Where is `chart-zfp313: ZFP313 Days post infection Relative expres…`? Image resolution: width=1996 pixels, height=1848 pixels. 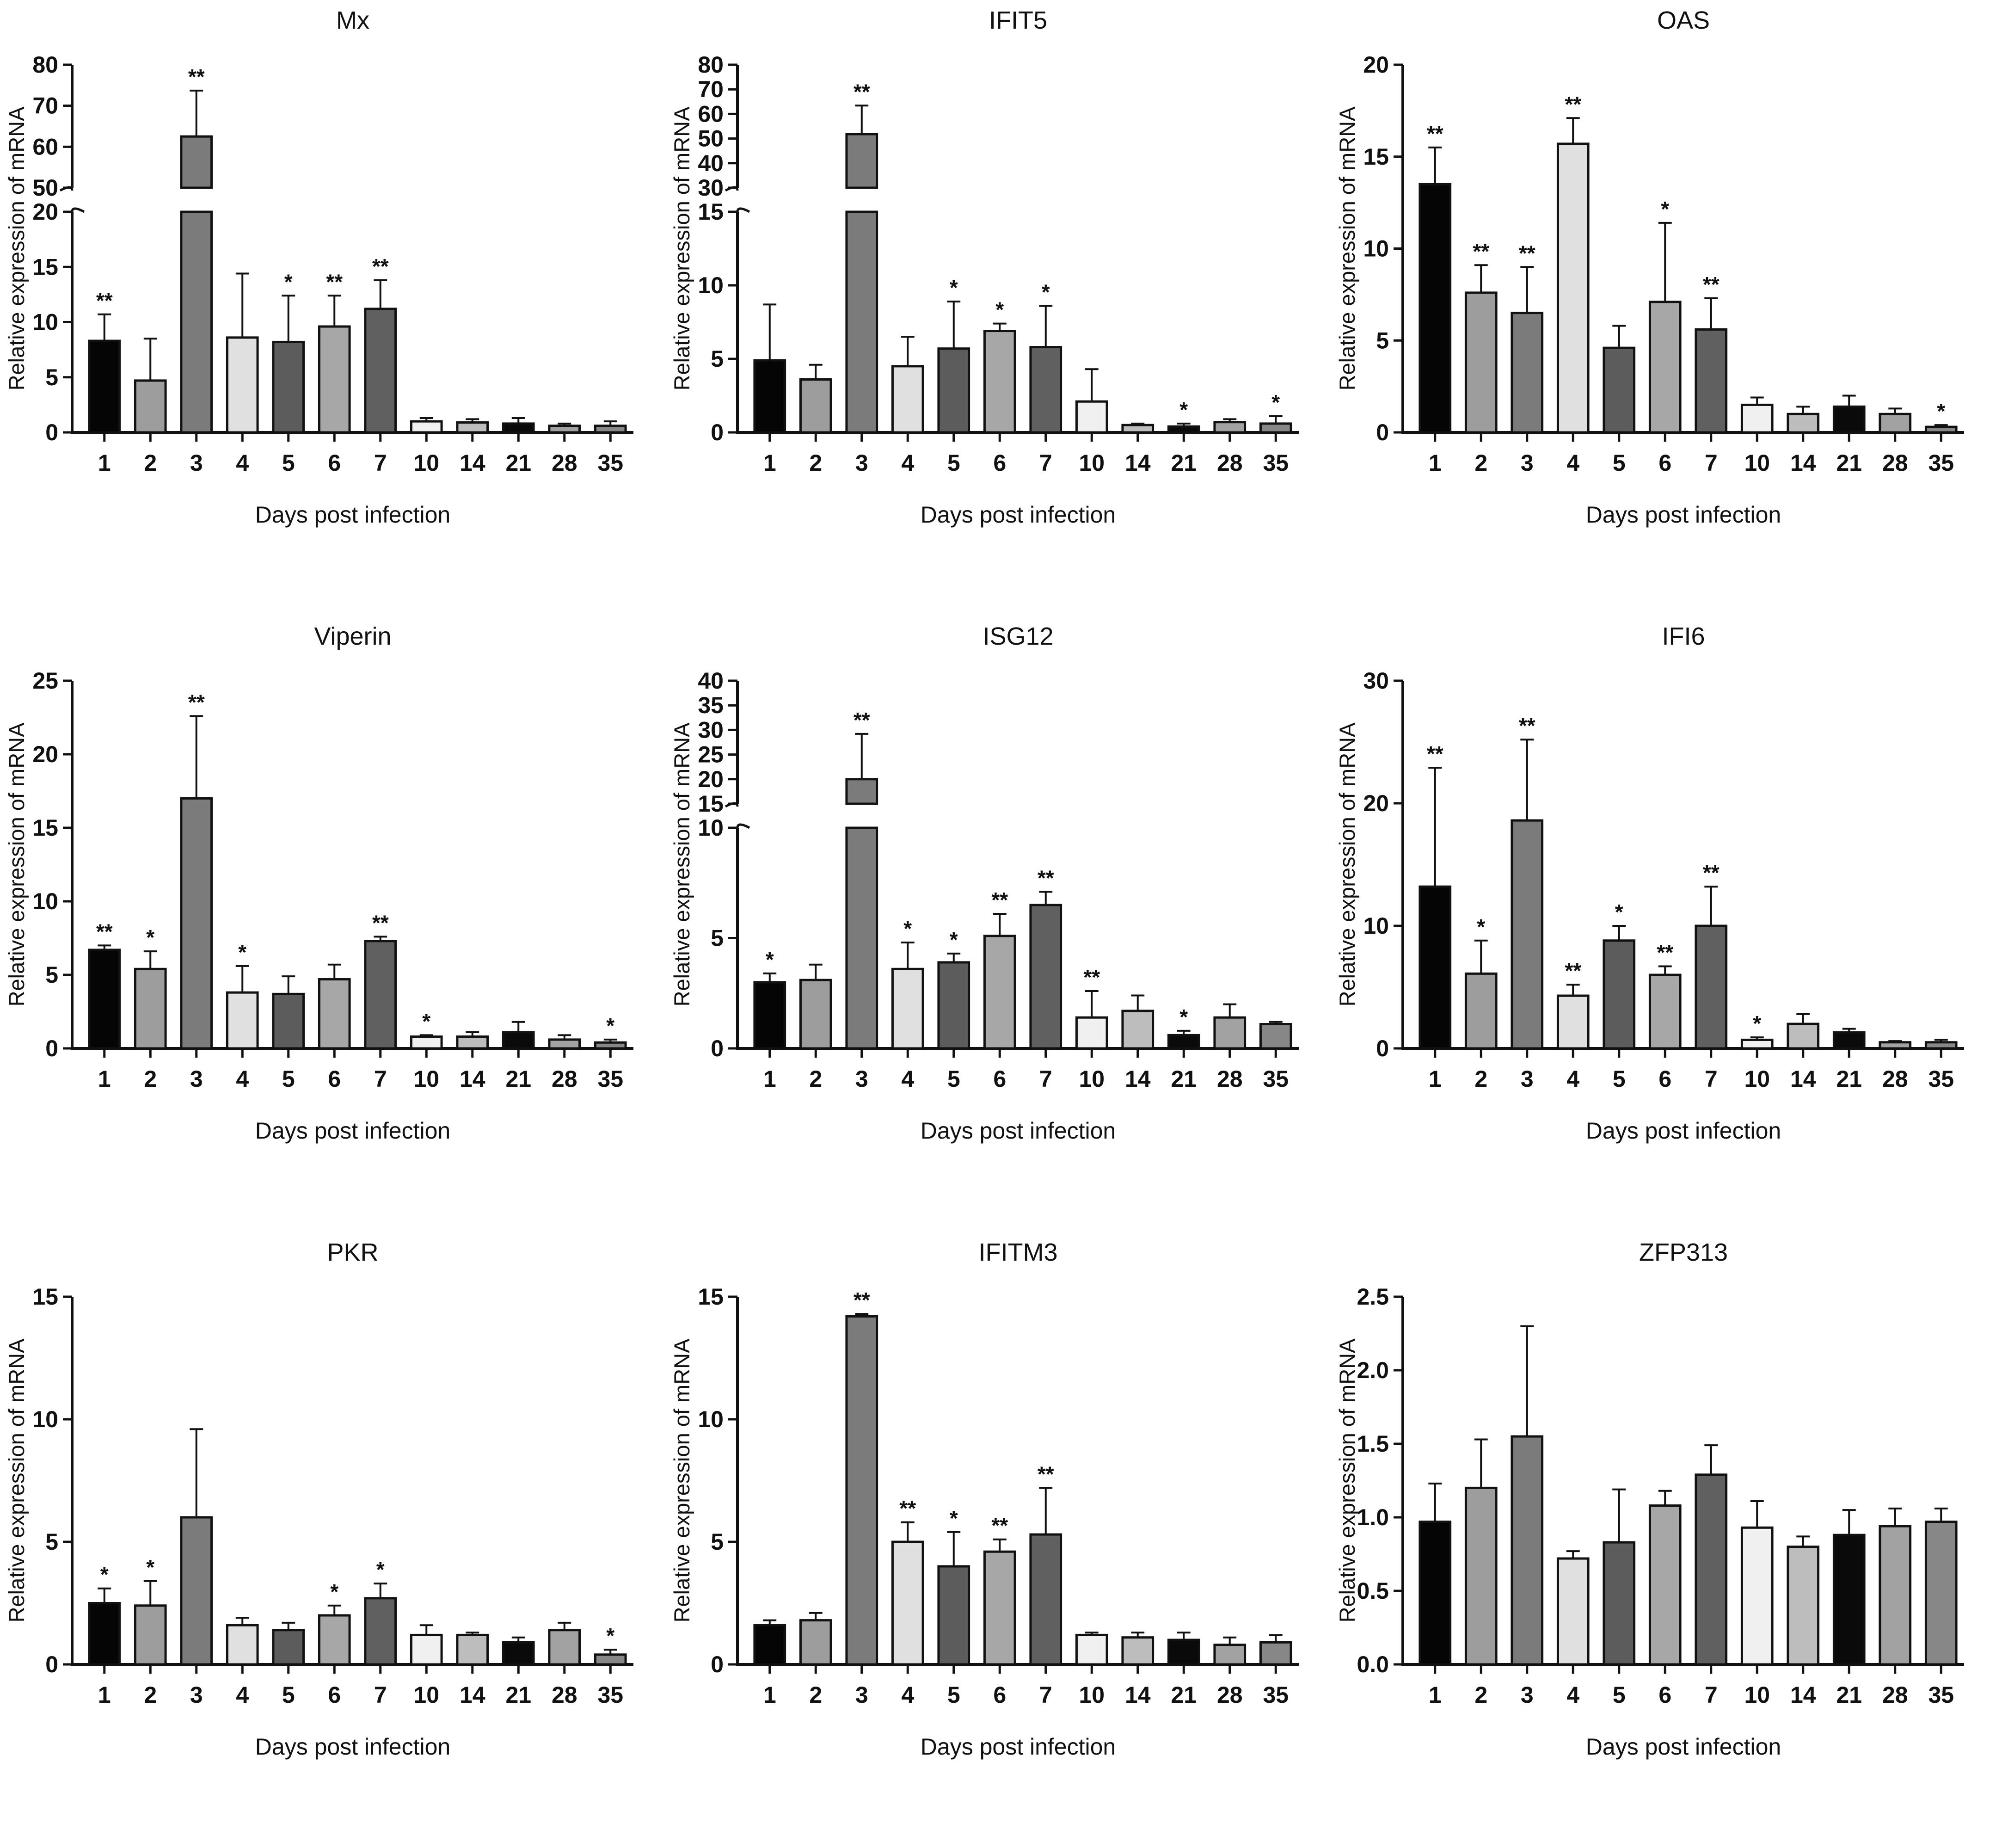 chart-zfp313: ZFP313 Days post infection Relative expres… is located at coordinates (1649, 1499).